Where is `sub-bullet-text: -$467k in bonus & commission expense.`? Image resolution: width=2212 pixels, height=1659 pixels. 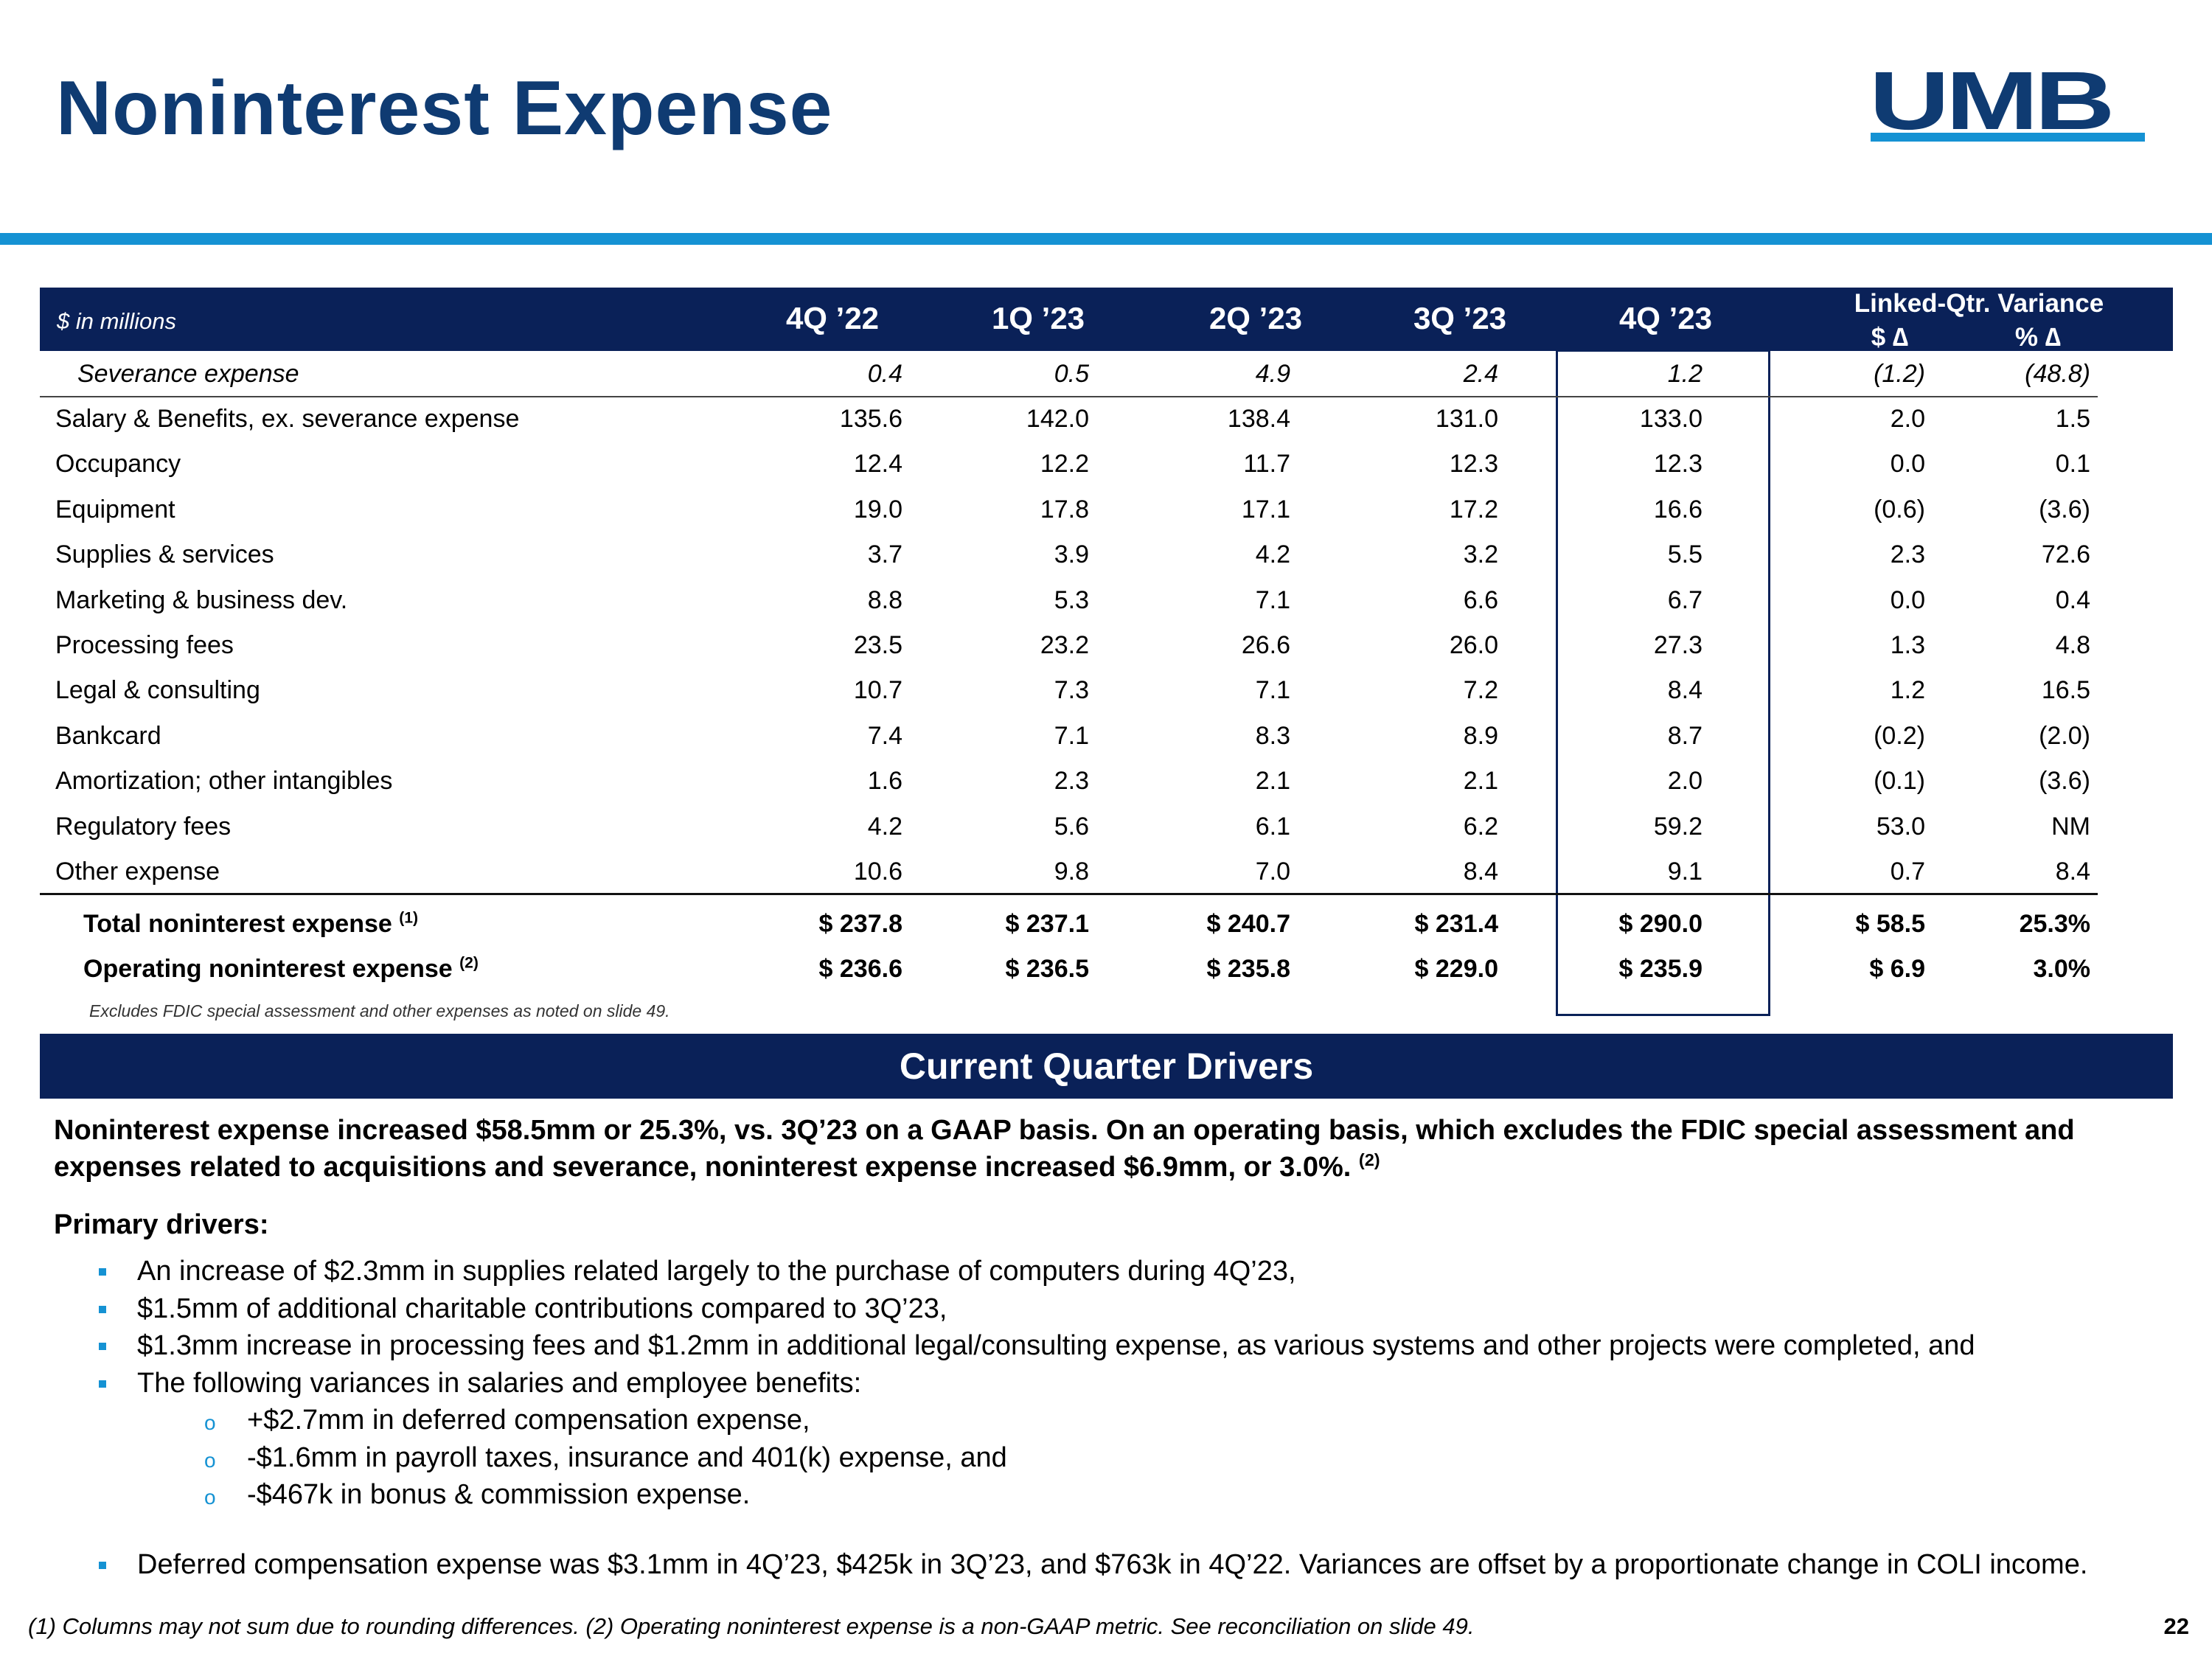 sub-bullet-text: -$467k in bonus & commission expense. is located at coordinates (499, 1494).